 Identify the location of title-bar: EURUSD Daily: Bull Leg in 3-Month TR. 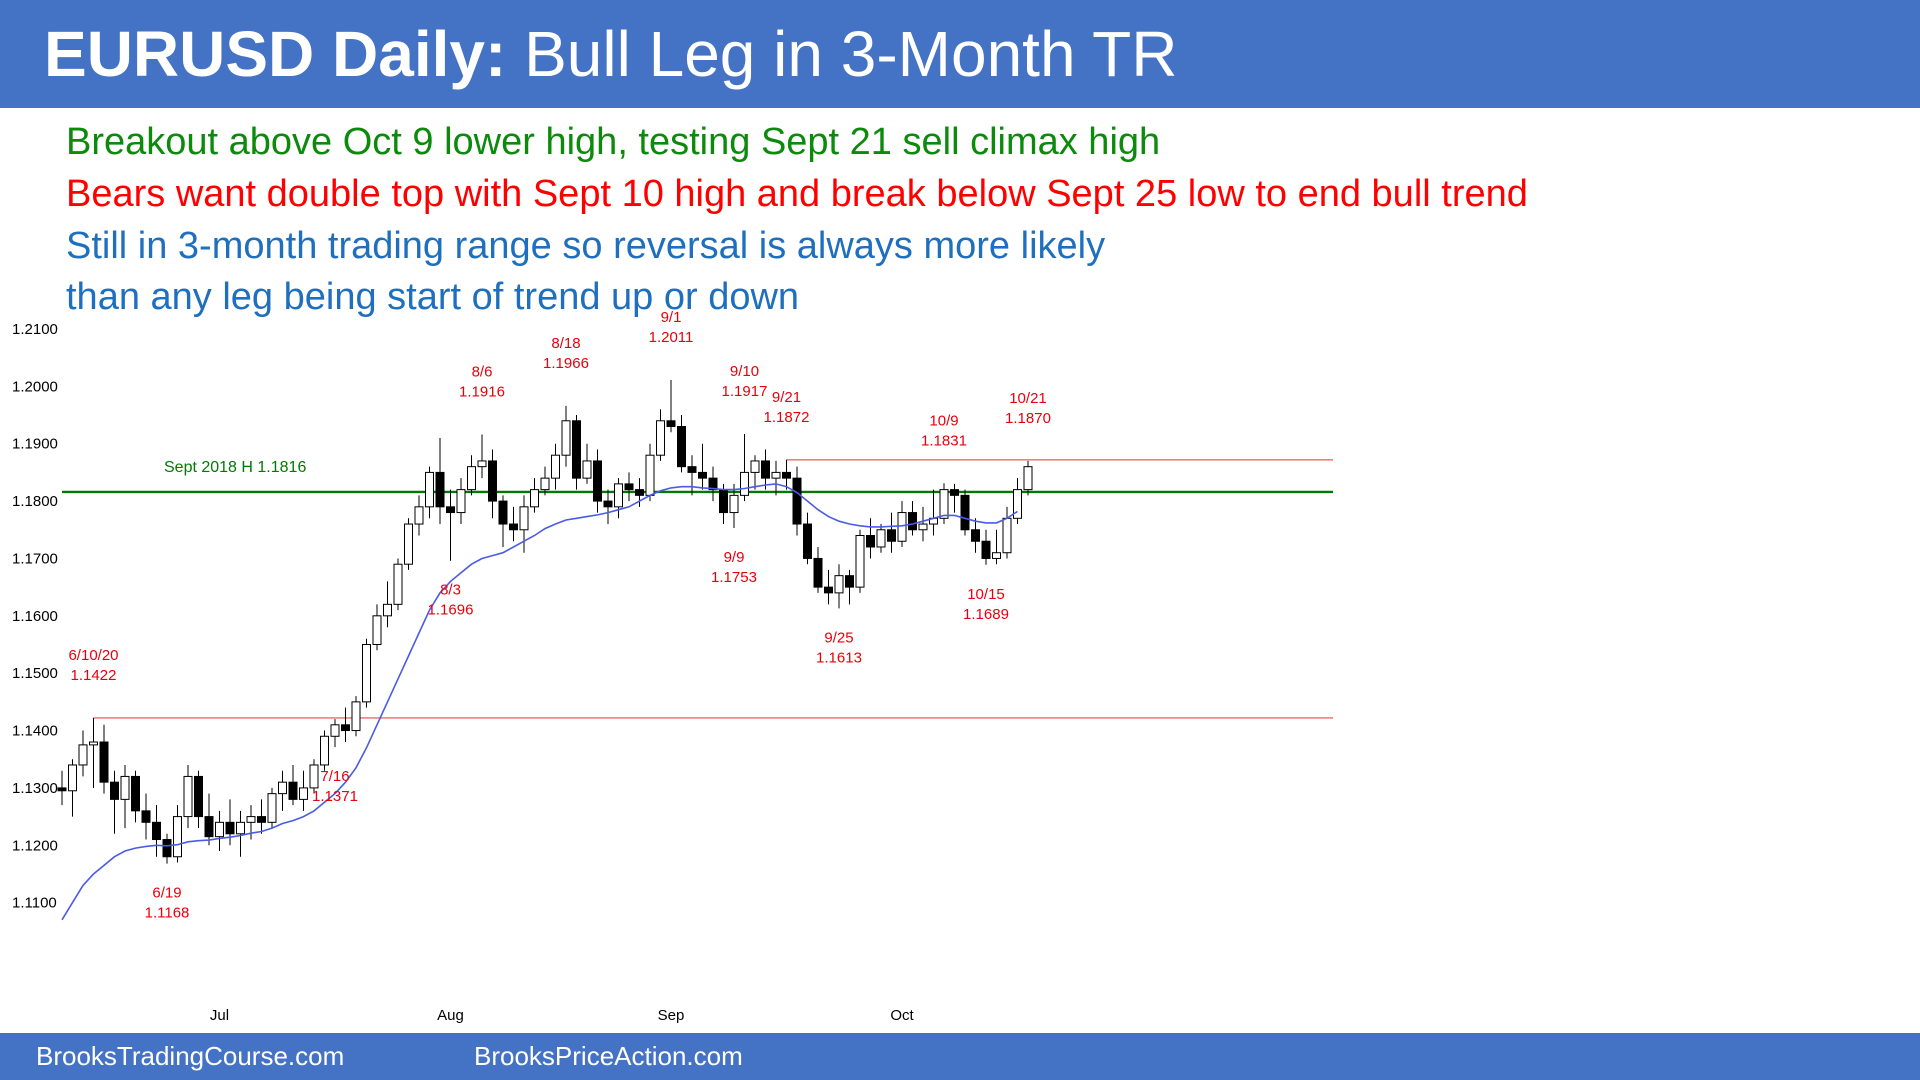
(960, 54).